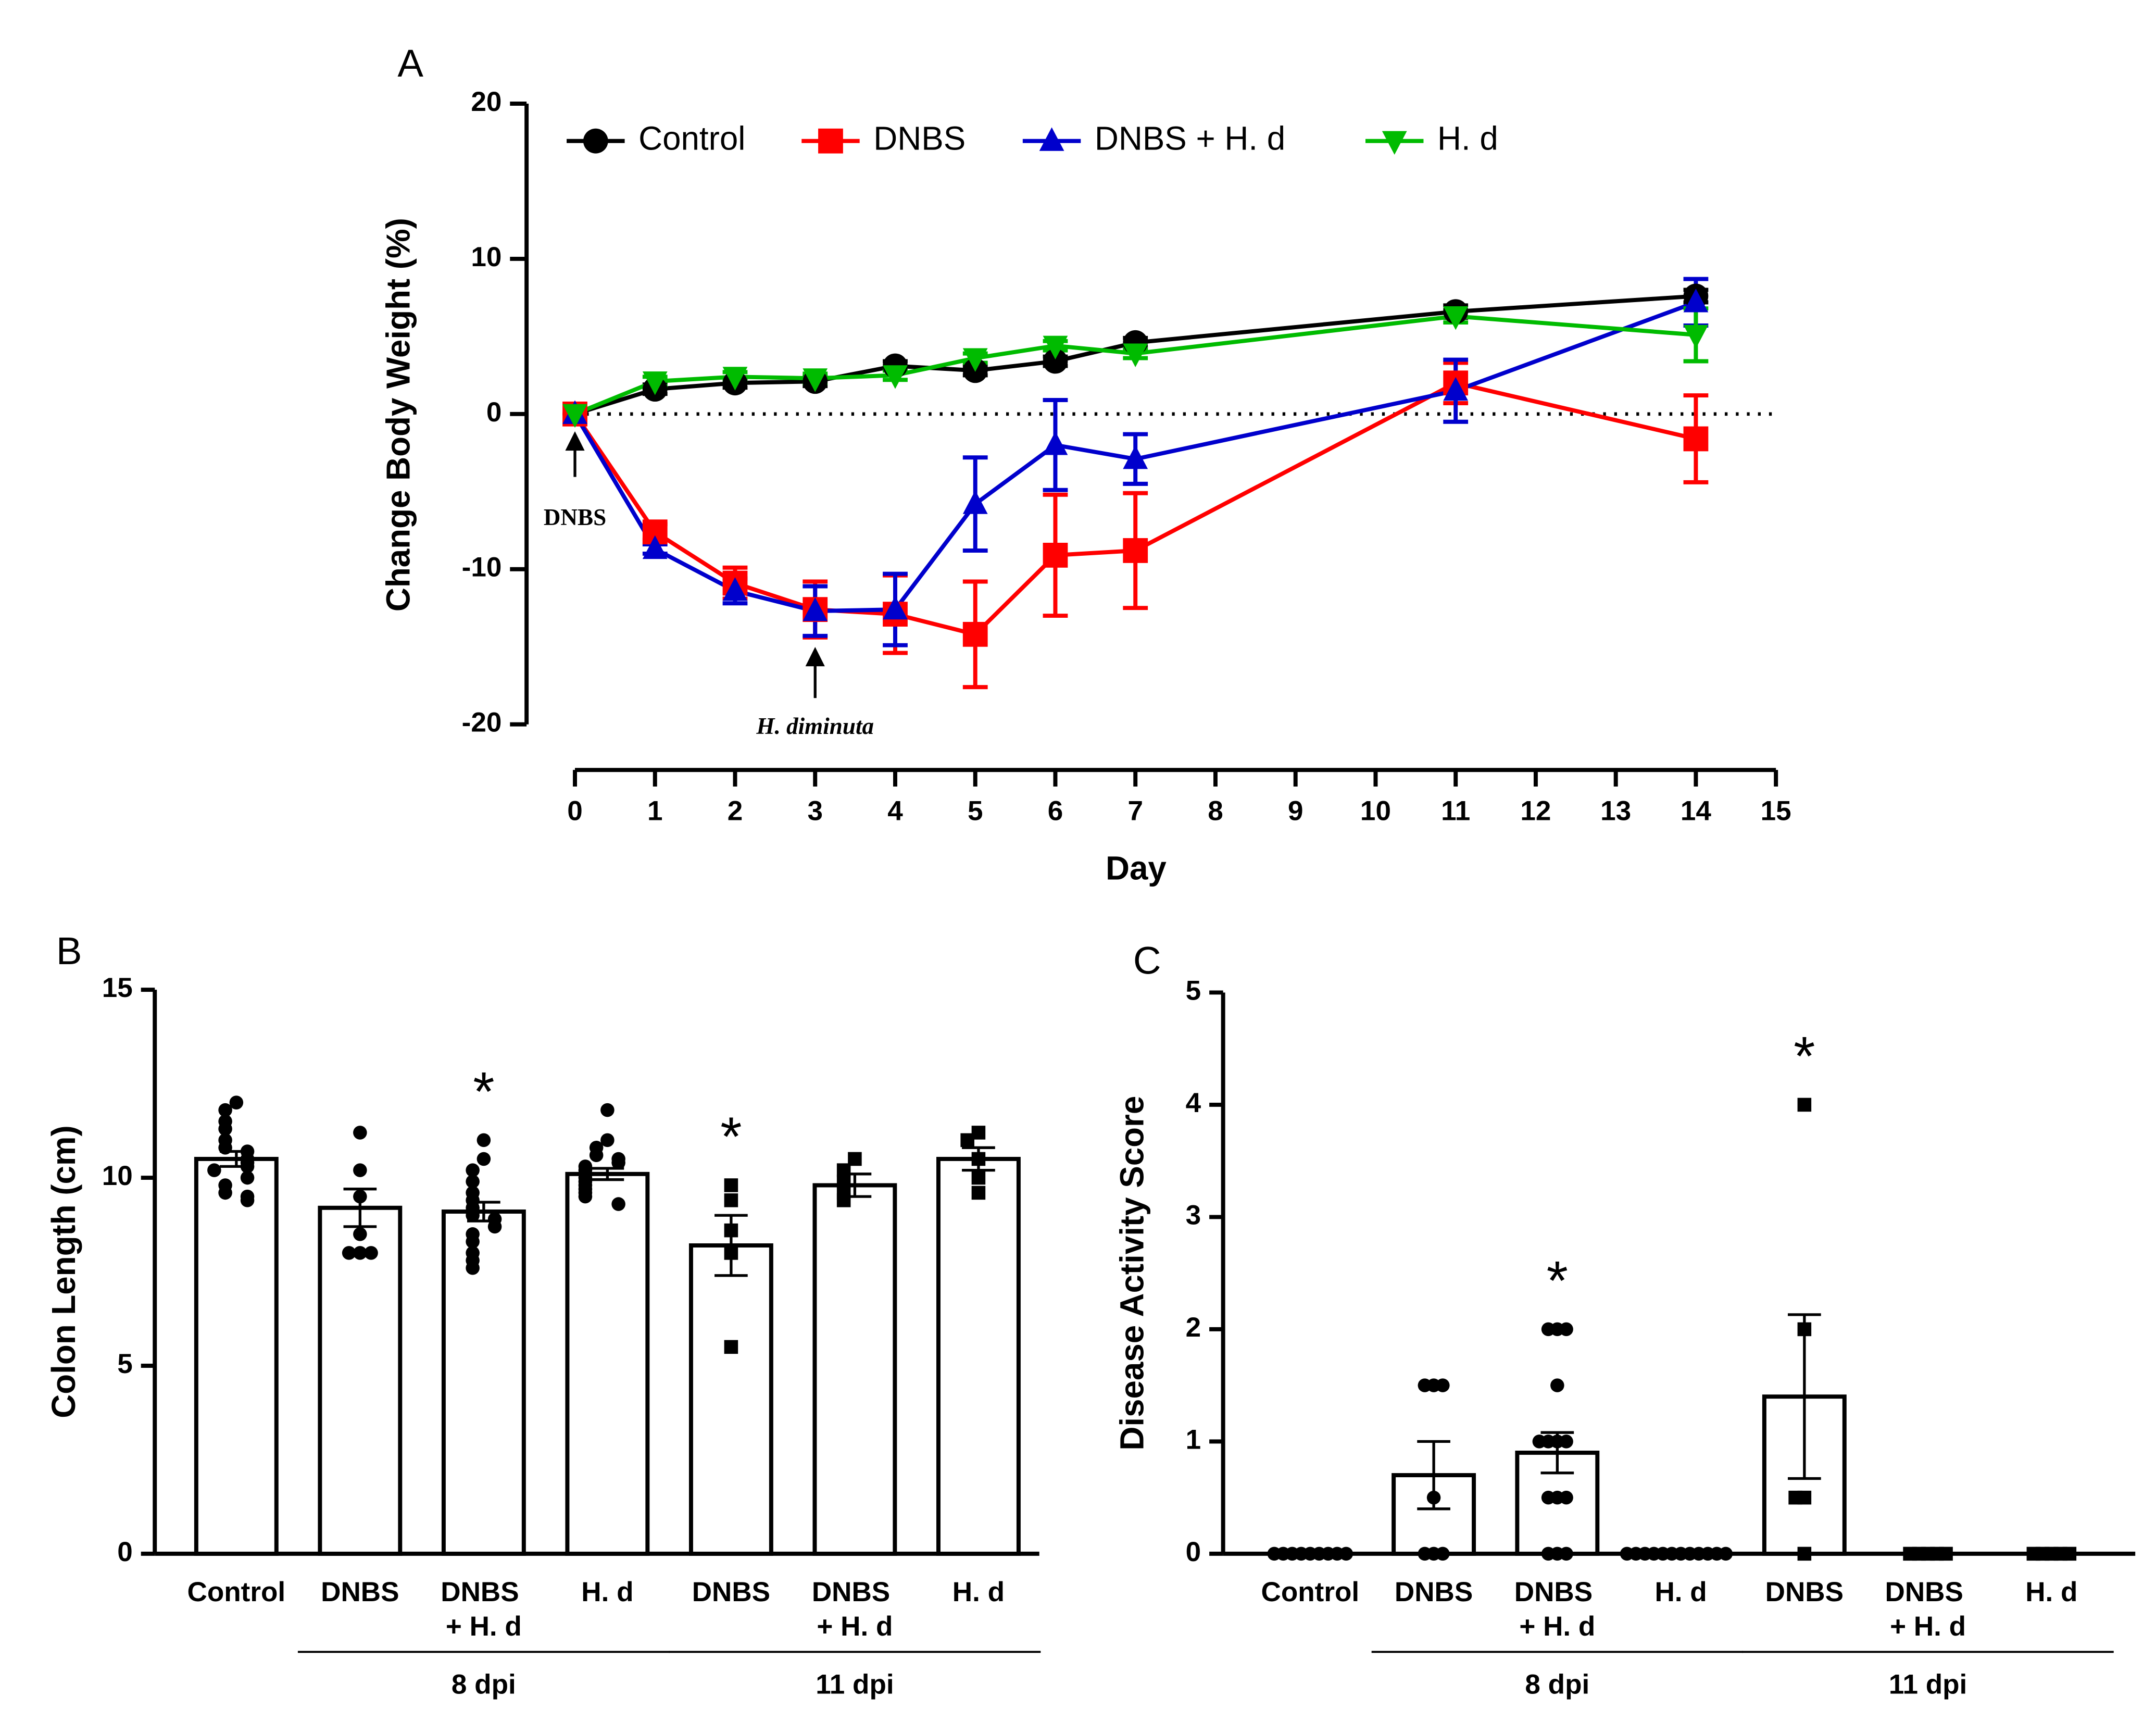  What do you see at coordinates (1132, 1273) in the screenshot?
I see `y-axis-label: Disease Activity Score` at bounding box center [1132, 1273].